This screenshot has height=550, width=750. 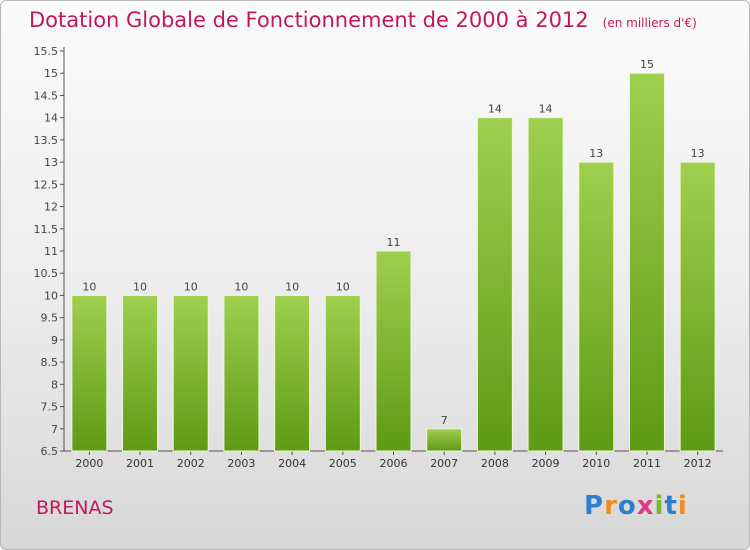 I want to click on bar-2008, so click(x=494, y=284).